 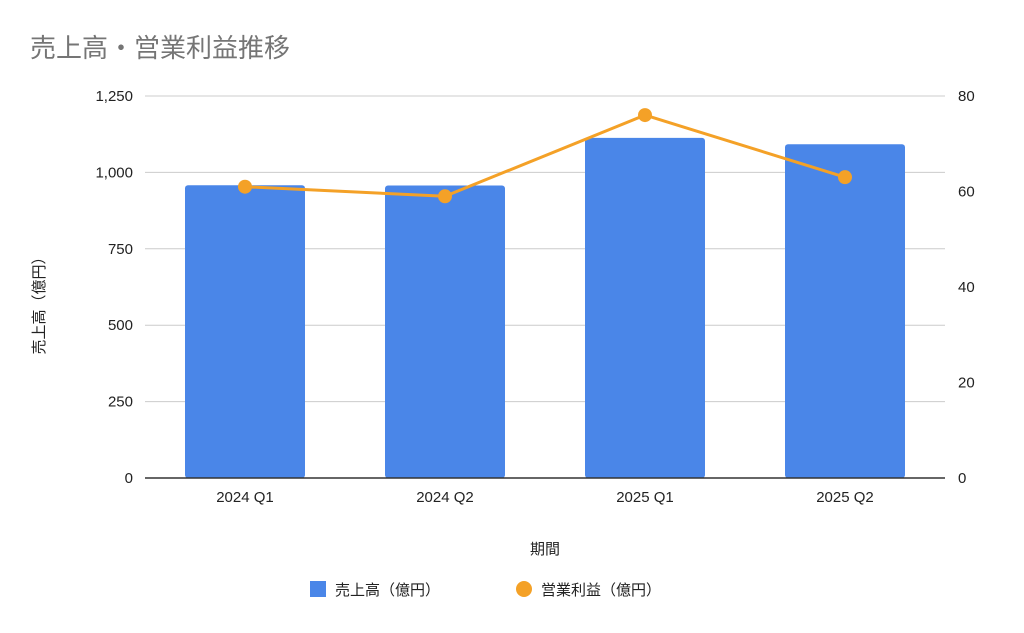 What do you see at coordinates (114, 287) in the screenshot?
I see `y-axis-left-ticks: 0 250 500 750 1,000 1,250` at bounding box center [114, 287].